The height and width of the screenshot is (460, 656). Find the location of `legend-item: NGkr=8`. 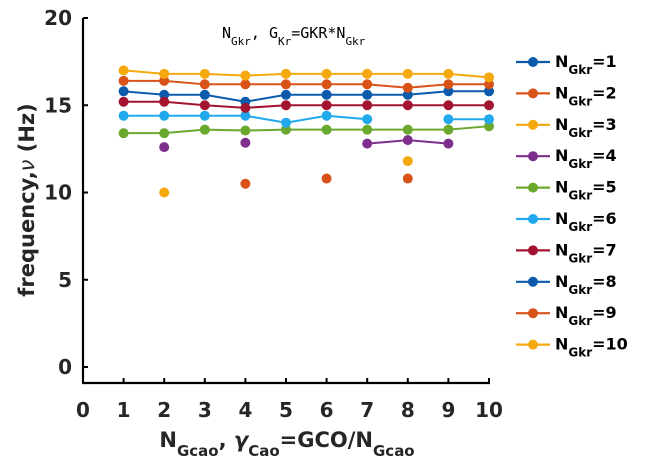

legend-item: NGkr=8 is located at coordinates (566, 284).